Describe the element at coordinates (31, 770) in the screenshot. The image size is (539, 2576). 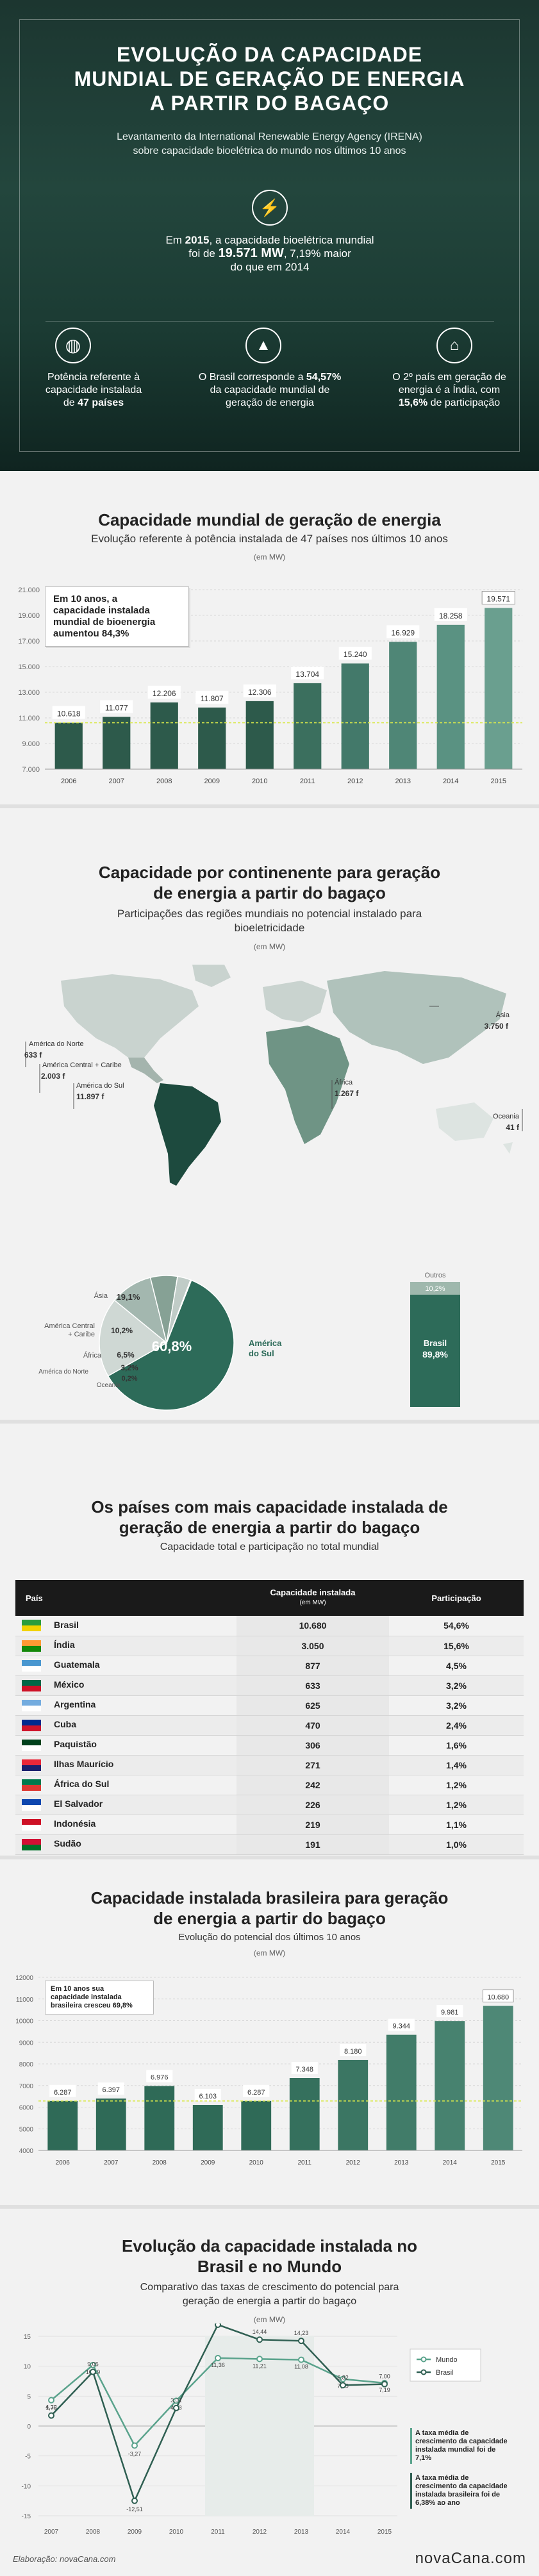
I see `y-tick-label: 7.000` at that location.